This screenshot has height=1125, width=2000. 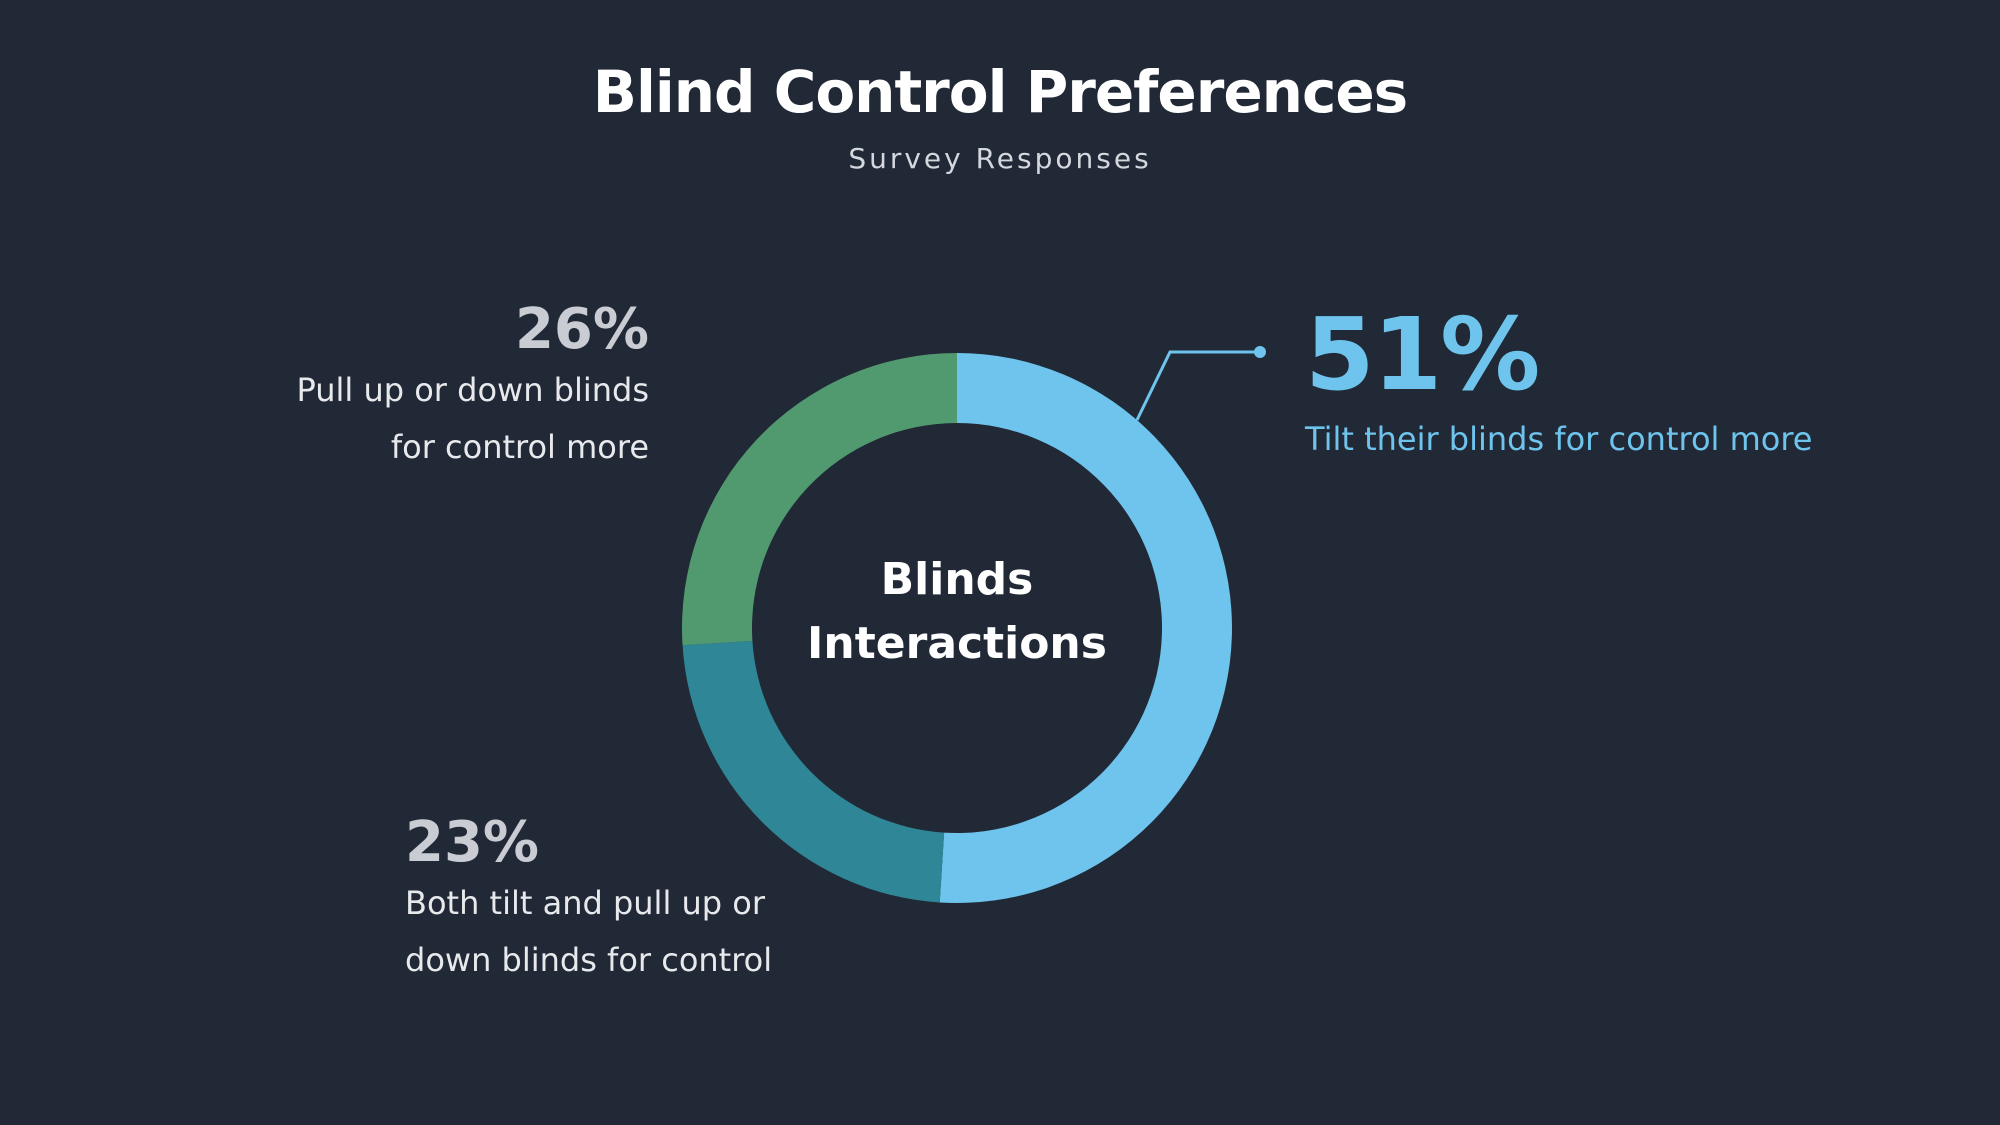 What do you see at coordinates (1000, 158) in the screenshot?
I see `chart-subtitle: Survey Responses` at bounding box center [1000, 158].